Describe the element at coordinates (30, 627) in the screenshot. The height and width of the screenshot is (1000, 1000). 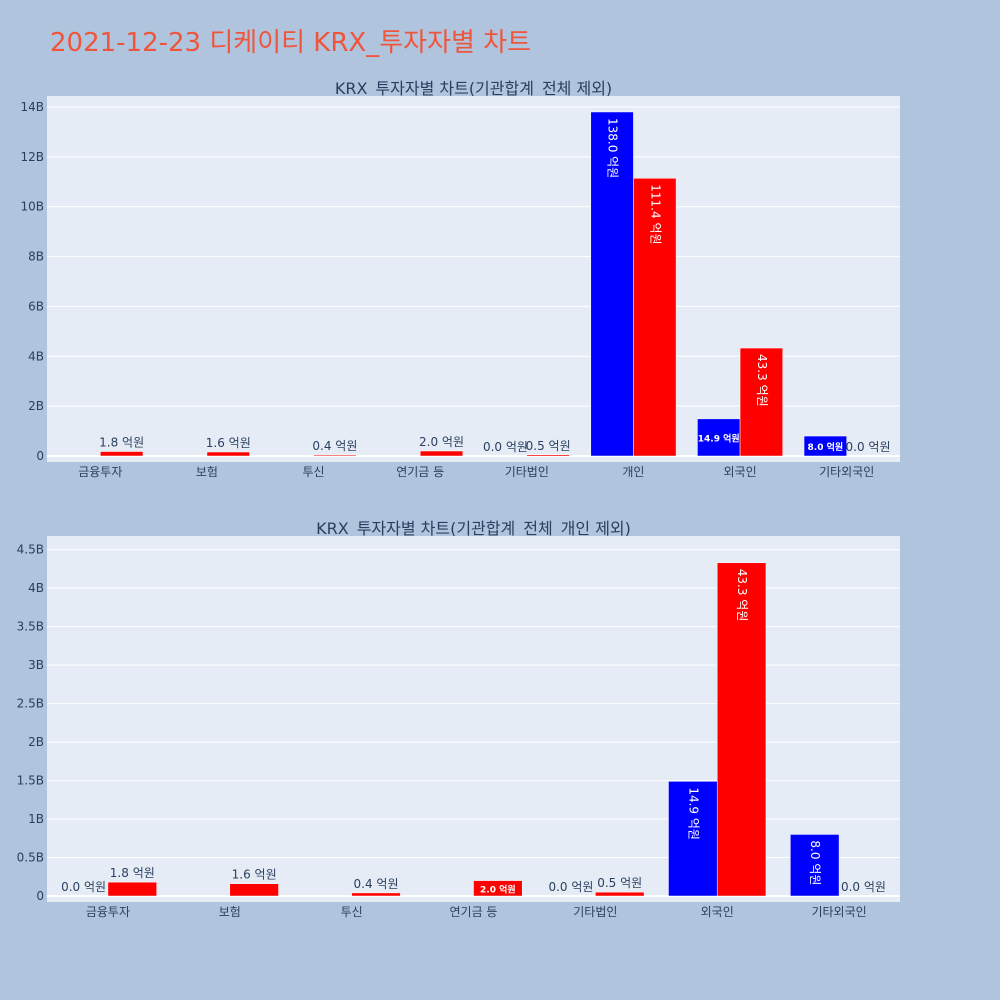
I see `y-tick-label: 3.5B` at that location.